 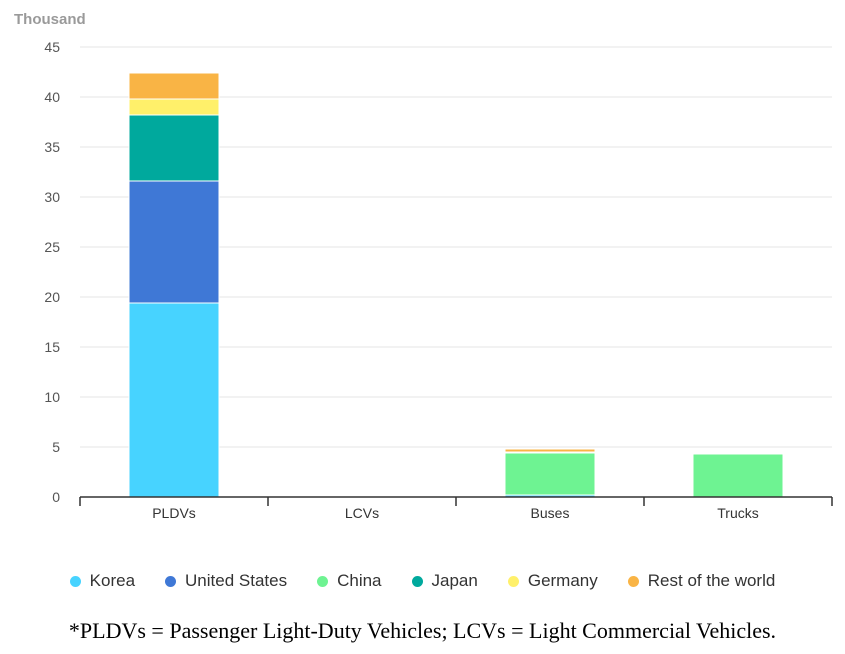 I want to click on y-tick-label: 40, so click(x=52, y=97).